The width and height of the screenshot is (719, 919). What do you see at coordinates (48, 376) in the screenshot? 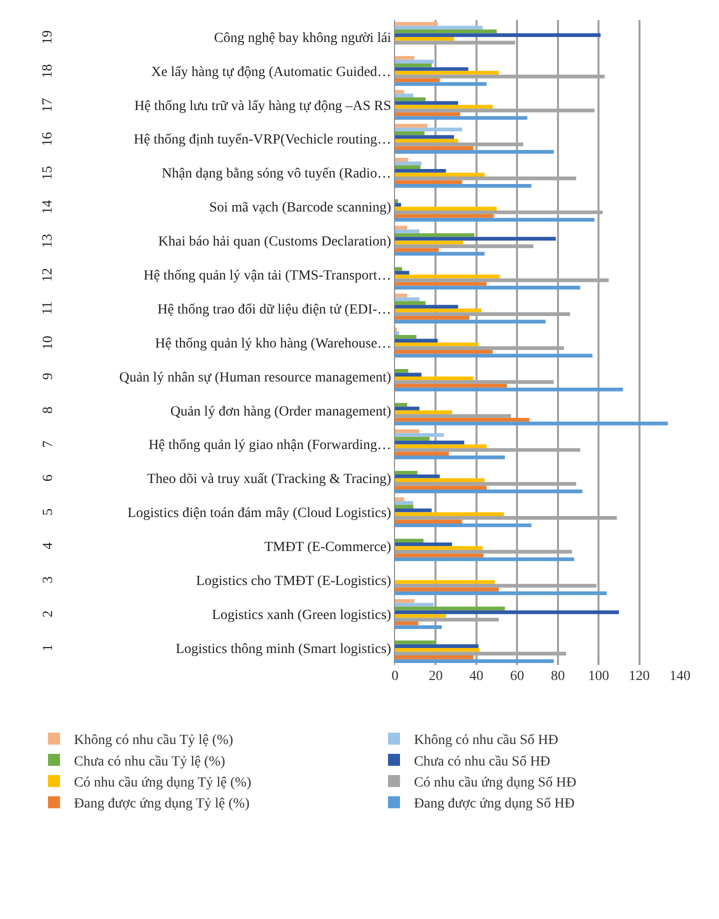
I see `y2-tick-label: 9` at bounding box center [48, 376].